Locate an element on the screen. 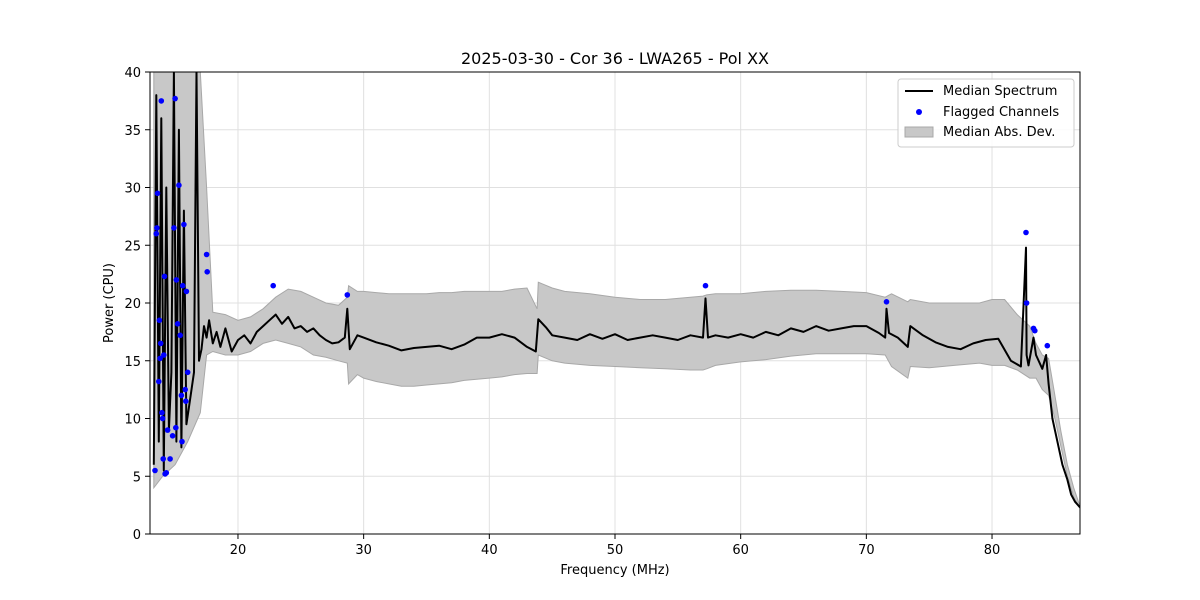 The width and height of the screenshot is (1200, 600). y-tick-label: 40 is located at coordinates (132, 73).